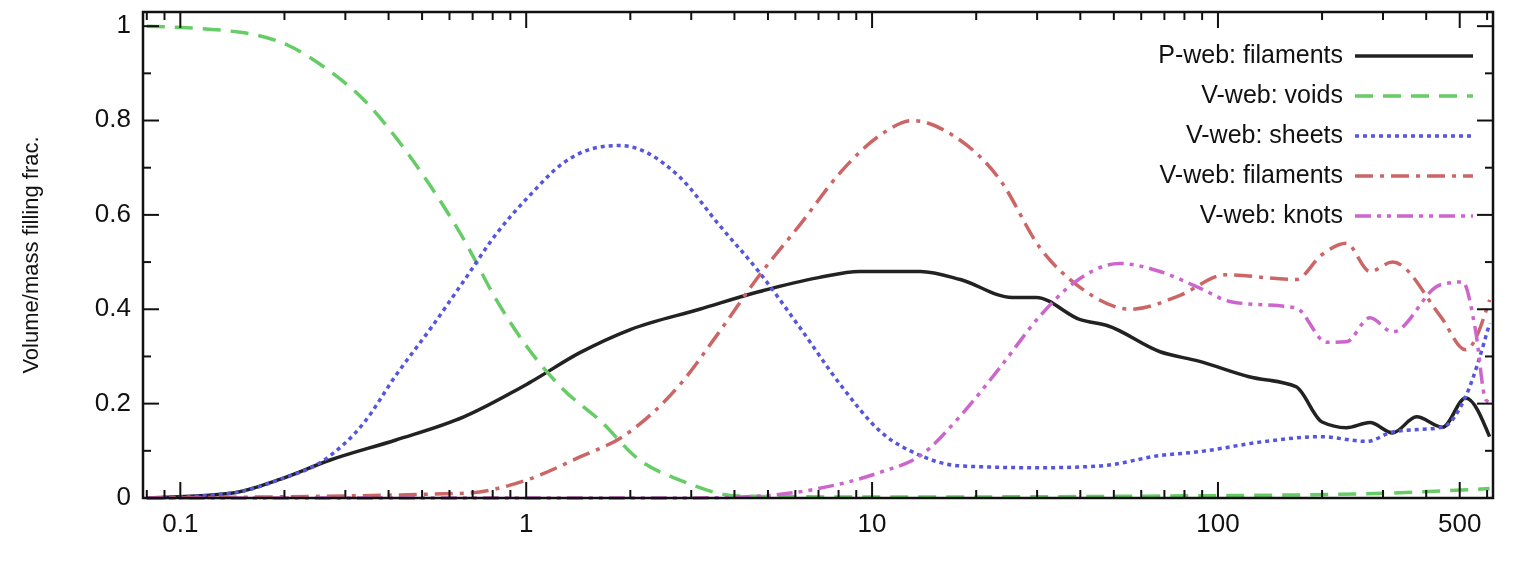 This screenshot has width=1514, height=564. What do you see at coordinates (123, 495) in the screenshot?
I see `y-tick-label: 0` at bounding box center [123, 495].